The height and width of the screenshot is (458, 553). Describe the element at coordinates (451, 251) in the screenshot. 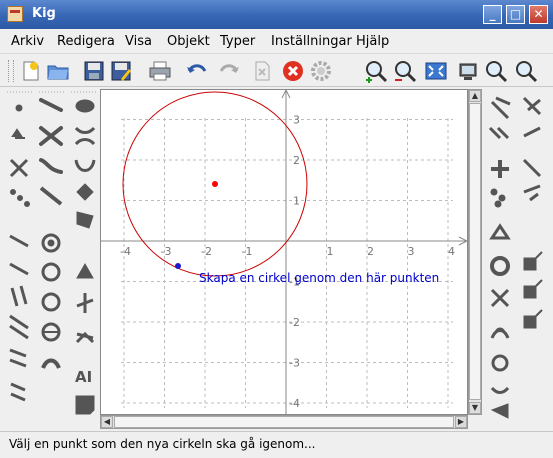

I see `x-tick-label: 4` at that location.